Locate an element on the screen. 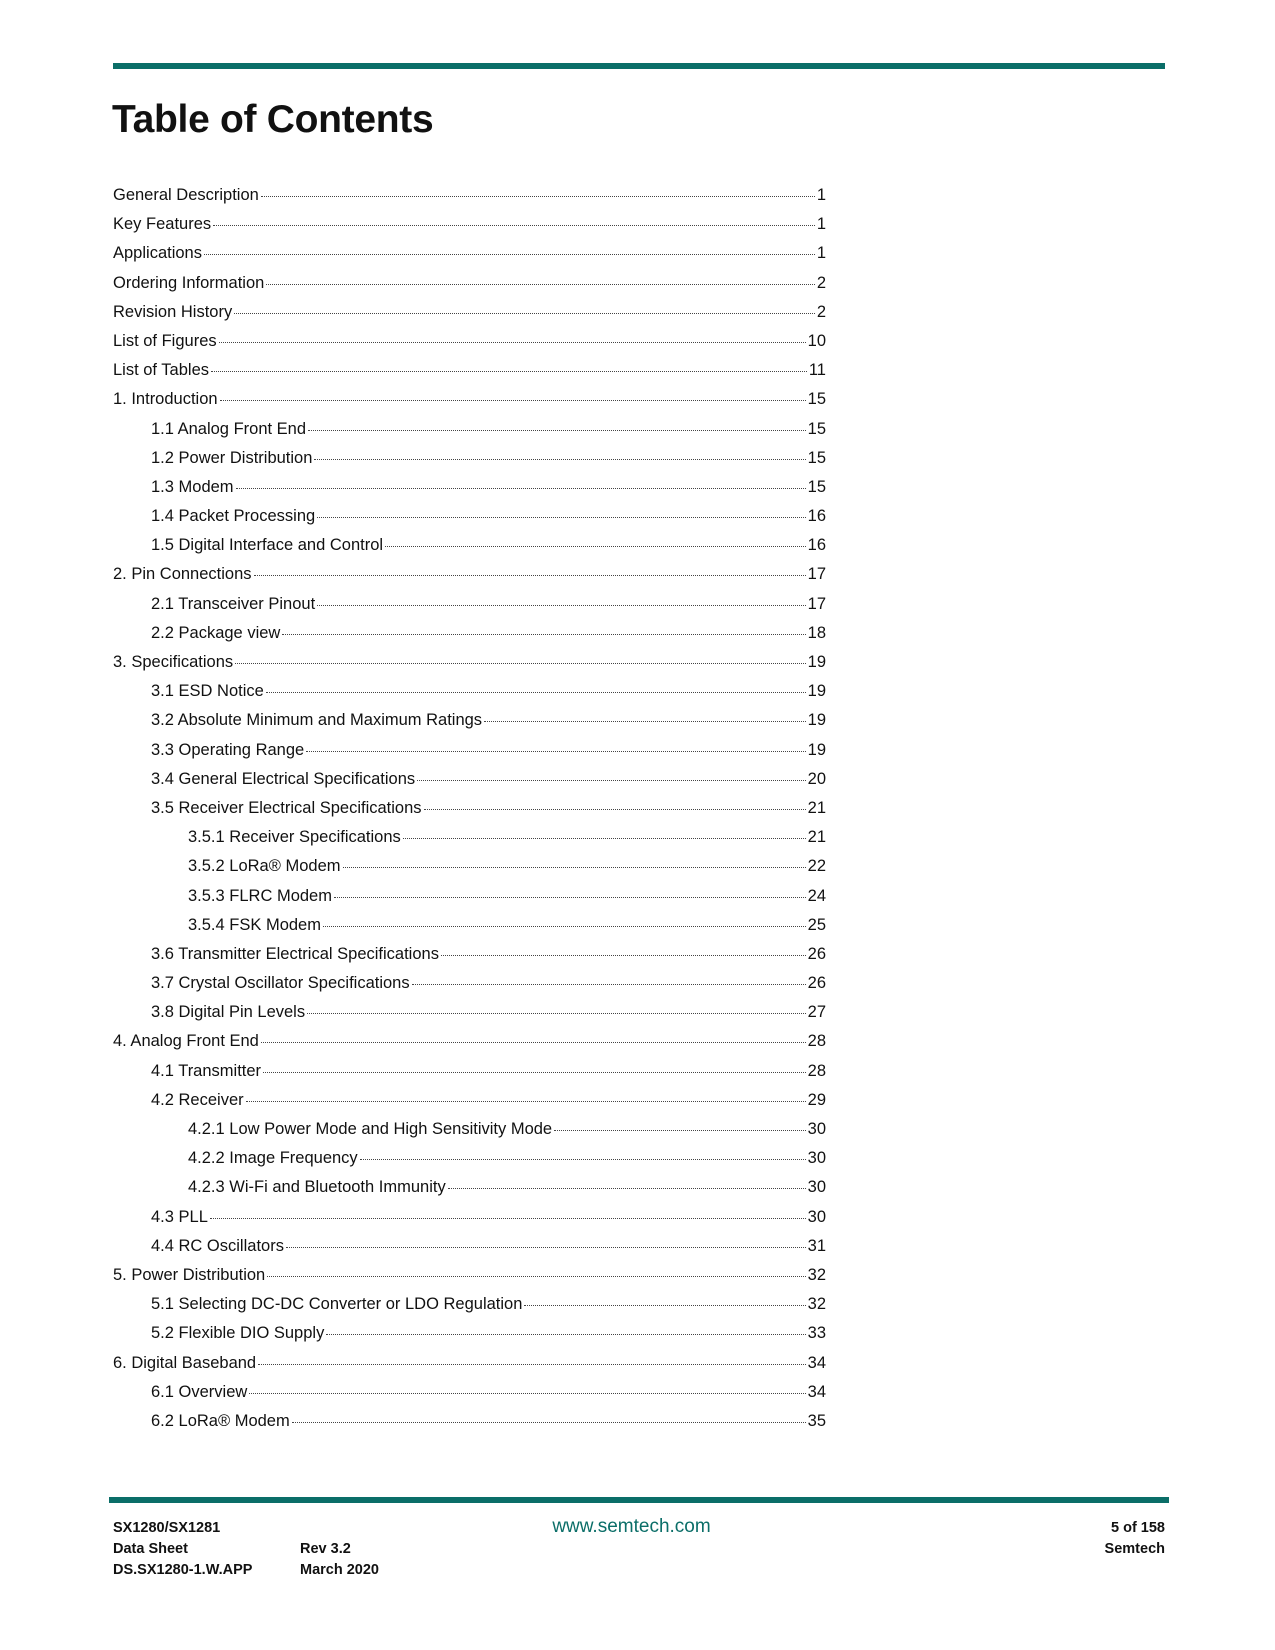  toc-entry-label: 1.5 Digital Interface and Control is located at coordinates (267, 545).